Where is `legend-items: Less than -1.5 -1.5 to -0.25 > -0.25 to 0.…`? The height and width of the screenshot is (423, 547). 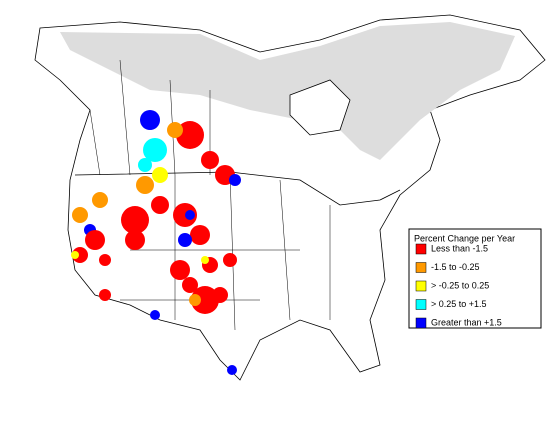
legend-items: Less than -1.5 -1.5 to -0.25 > -0.25 to 0.… is located at coordinates (458, 286).